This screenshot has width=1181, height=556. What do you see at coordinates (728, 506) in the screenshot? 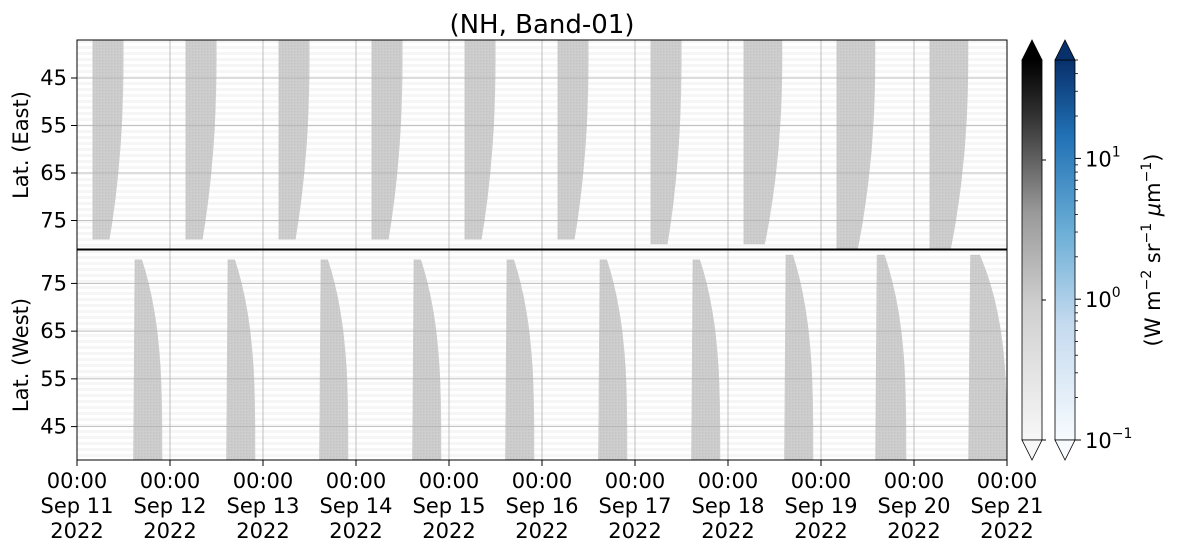
I see `x-tick-label: 00:00 Sep 18 2022` at bounding box center [728, 506].